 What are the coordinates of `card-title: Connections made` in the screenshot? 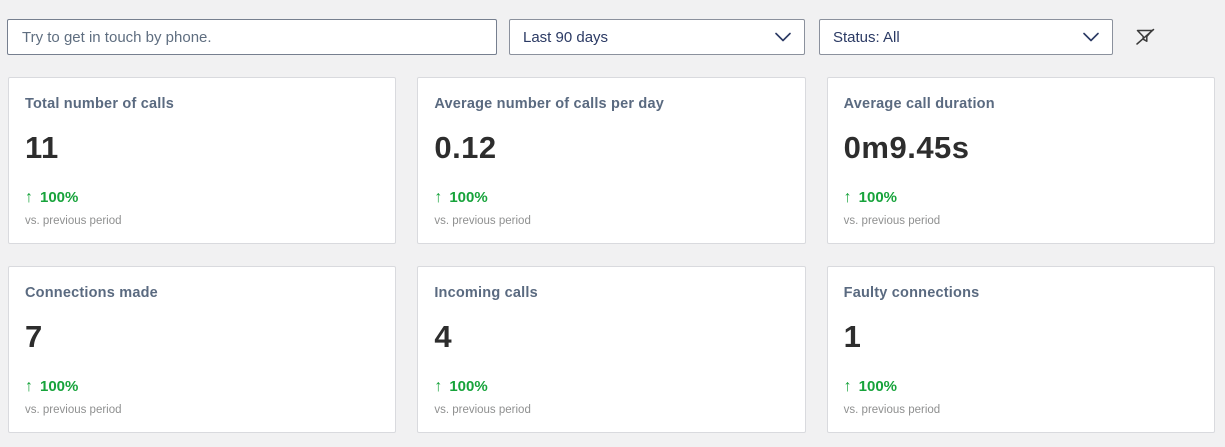 It's located at (91, 293).